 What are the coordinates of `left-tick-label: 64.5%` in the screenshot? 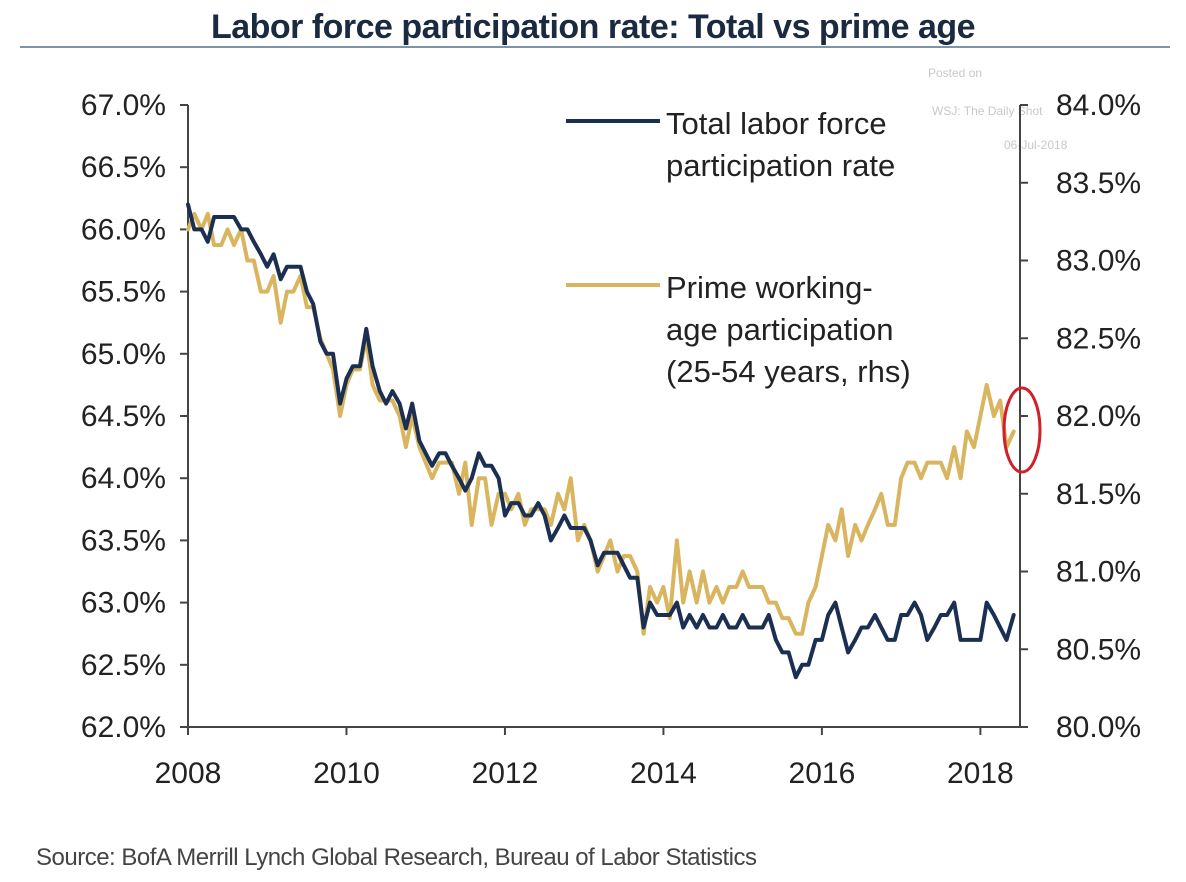 It's located at (123, 416).